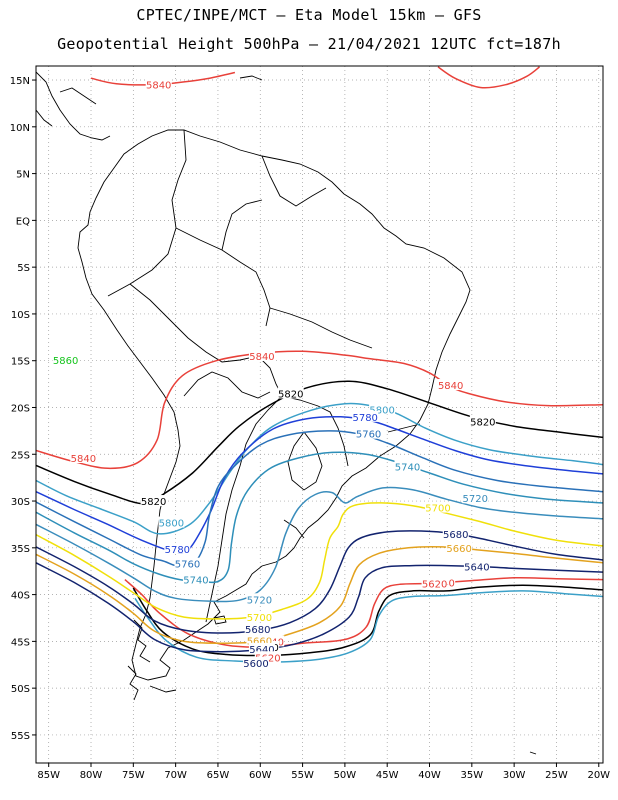  Describe the element at coordinates (65, 361) in the screenshot. I see `contour-label: 5860` at that location.